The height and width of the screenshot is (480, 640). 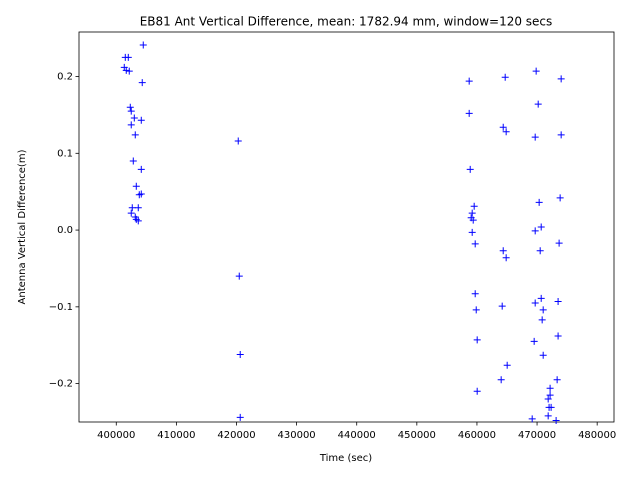 I want to click on x-tick-label: 470000, so click(x=537, y=435).